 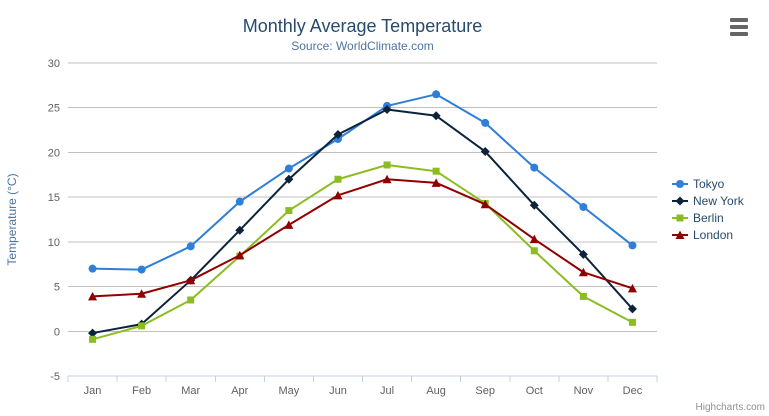 I want to click on x-axis-label: Jul, so click(x=387, y=391).